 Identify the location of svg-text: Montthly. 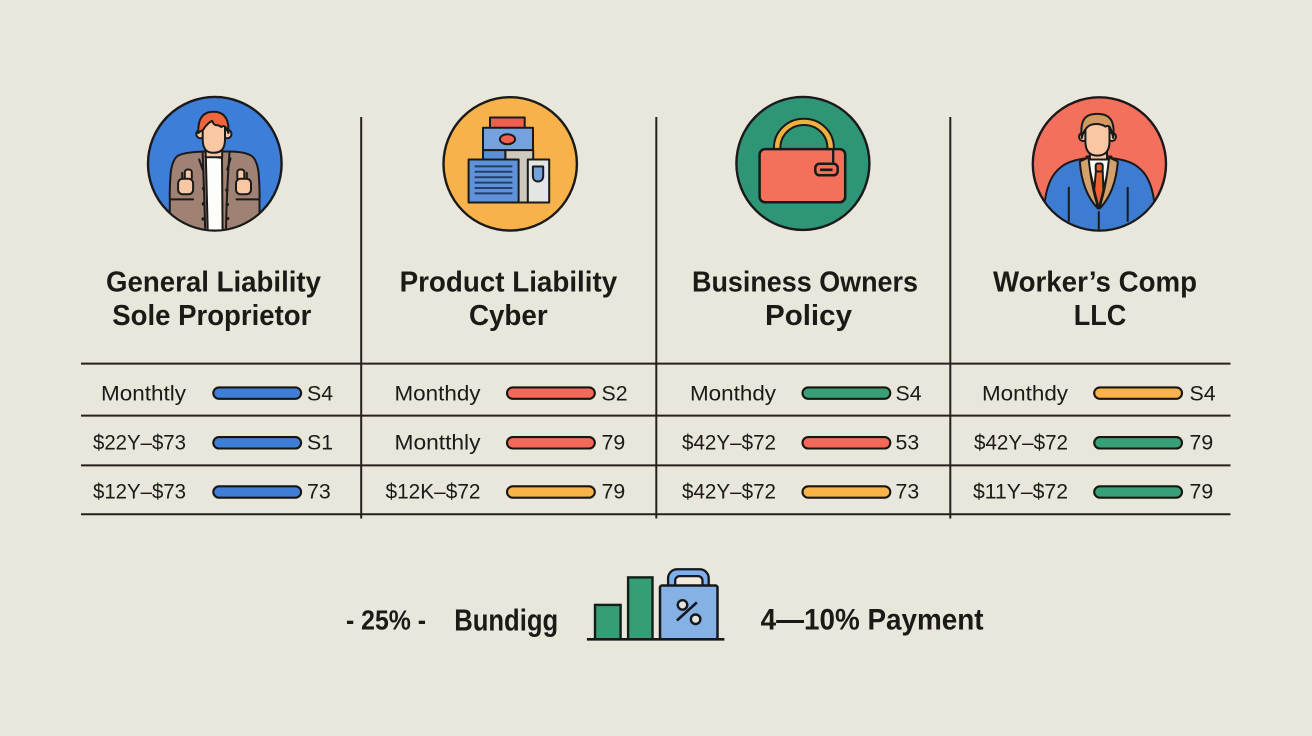
(438, 442).